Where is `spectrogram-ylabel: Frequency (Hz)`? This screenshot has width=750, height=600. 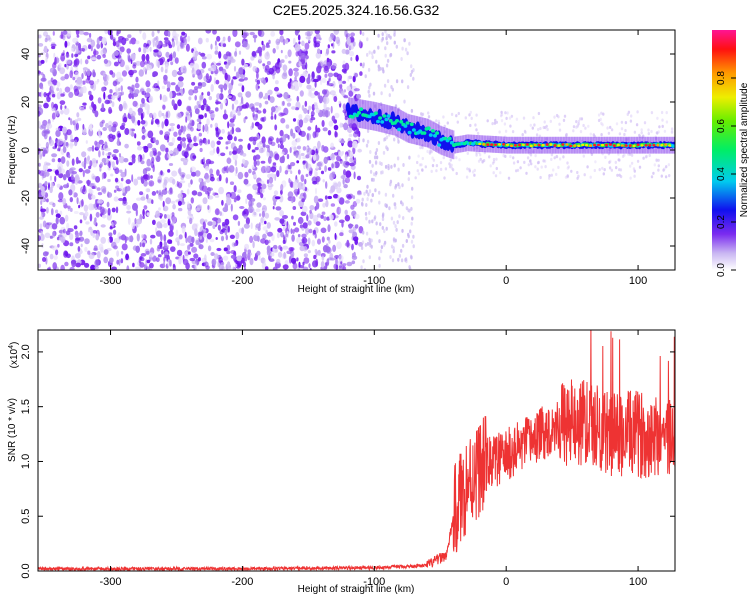 spectrogram-ylabel: Frequency (Hz) is located at coordinates (12, 150).